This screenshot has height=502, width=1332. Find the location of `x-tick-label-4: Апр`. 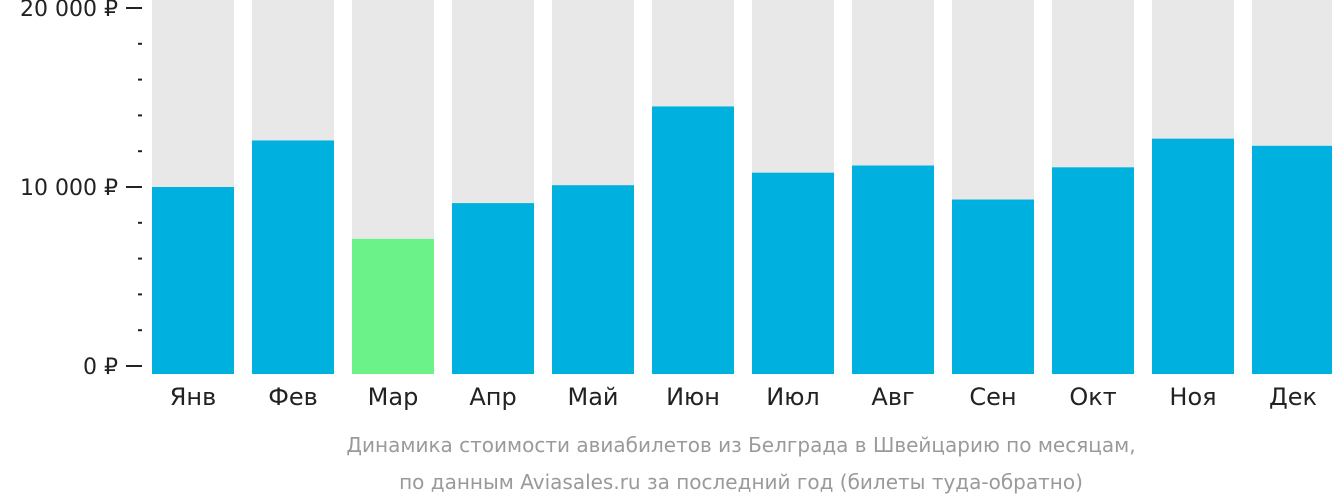

x-tick-label-4: Апр is located at coordinates (492, 397).